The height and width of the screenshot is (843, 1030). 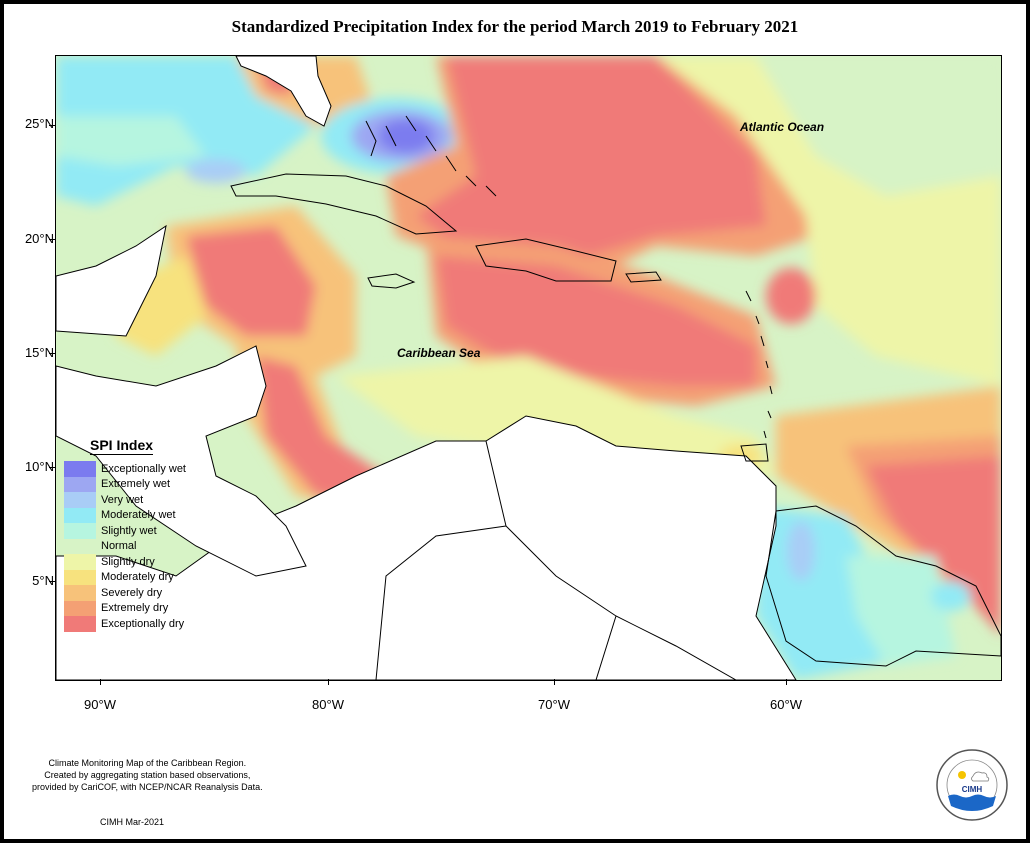 I want to click on cimh-logo: CIMH, so click(x=972, y=785).